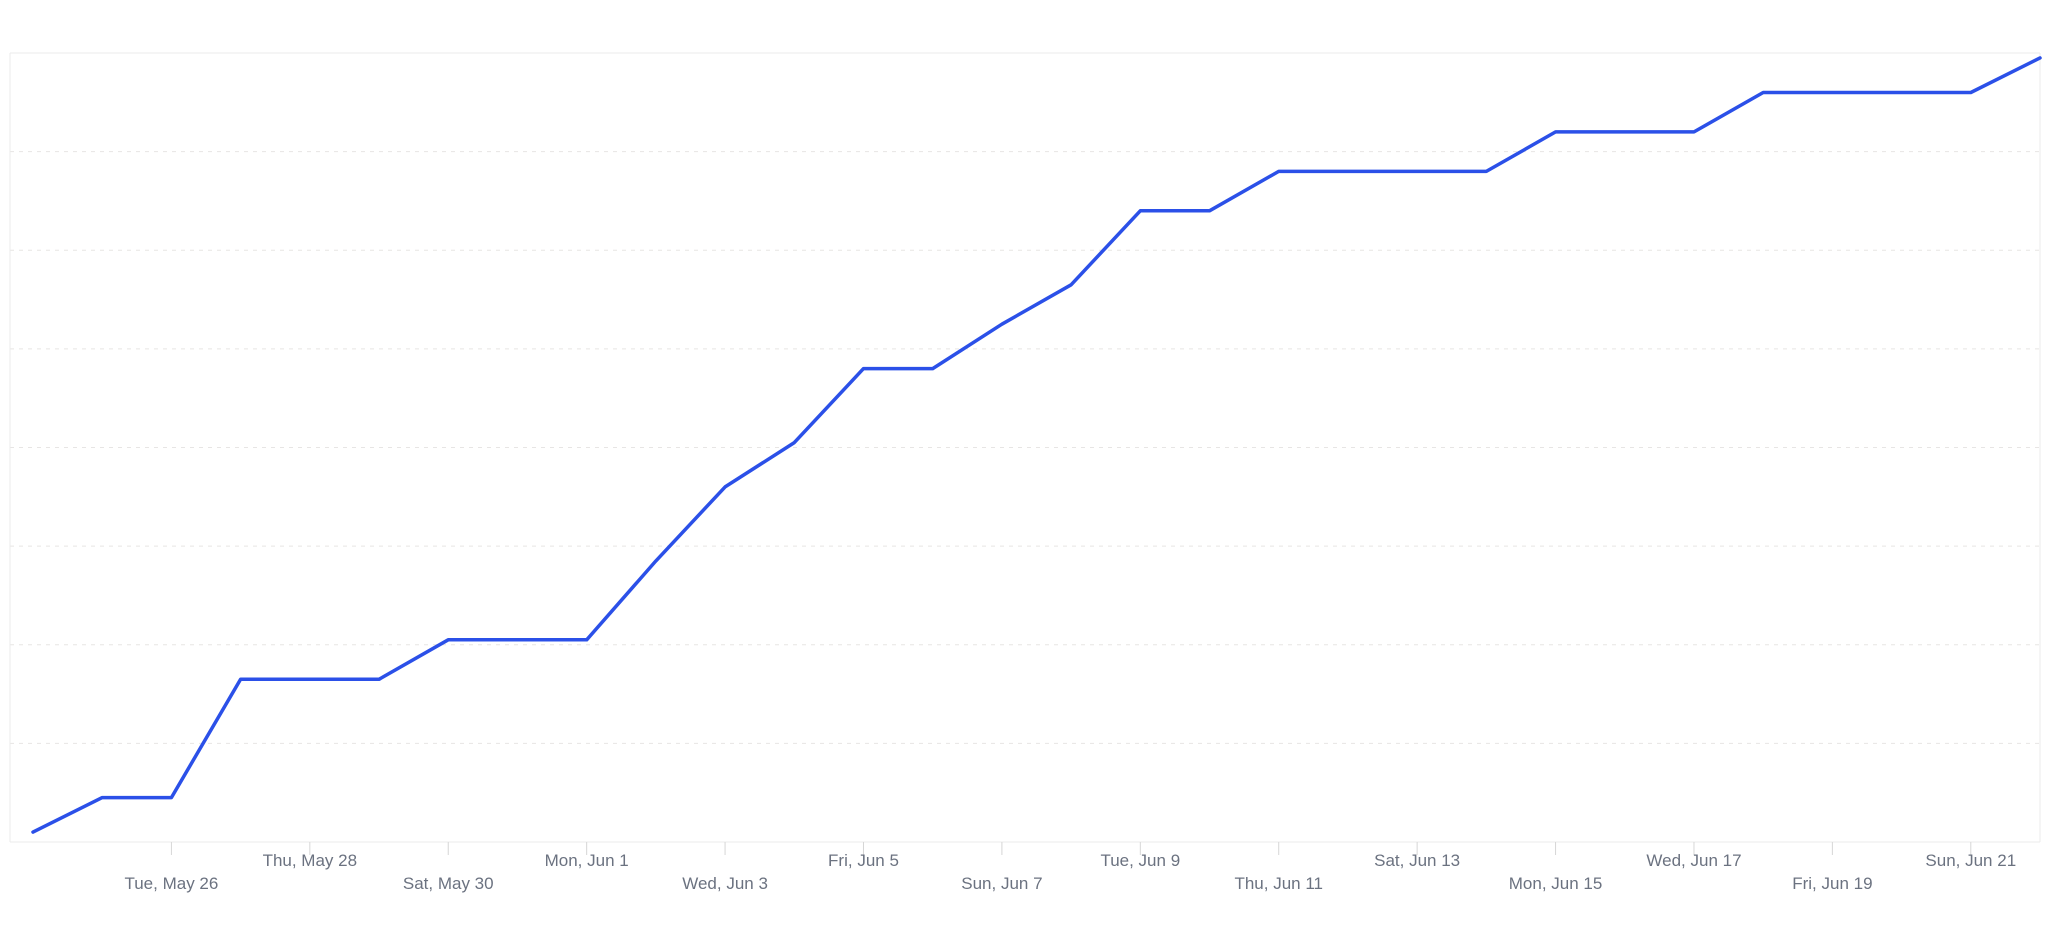  Describe the element at coordinates (1140, 860) in the screenshot. I see `x-axis-label: Tue, Jun 9` at that location.